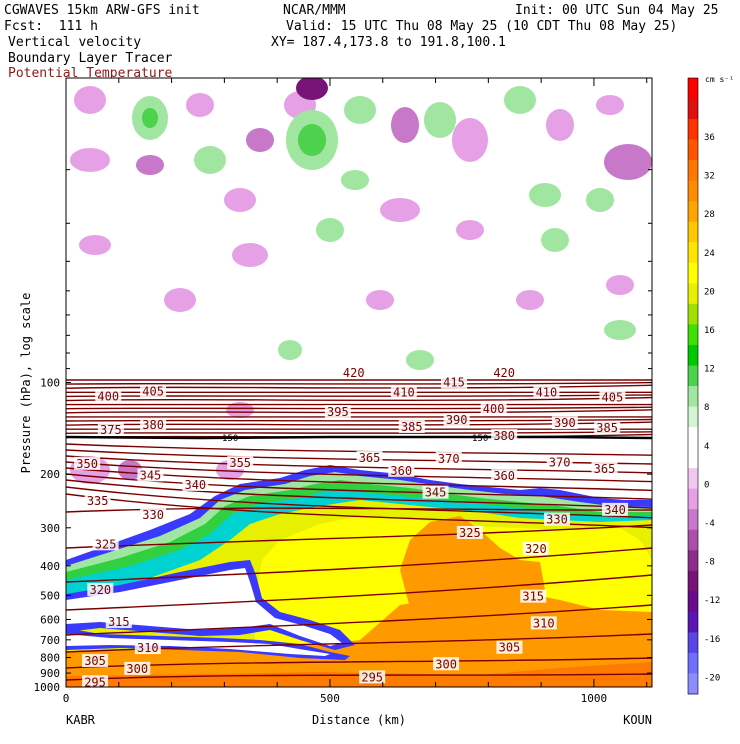 The image size is (740, 744). Describe the element at coordinates (47, 687) in the screenshot. I see `y-tick-label: 1000` at that location.